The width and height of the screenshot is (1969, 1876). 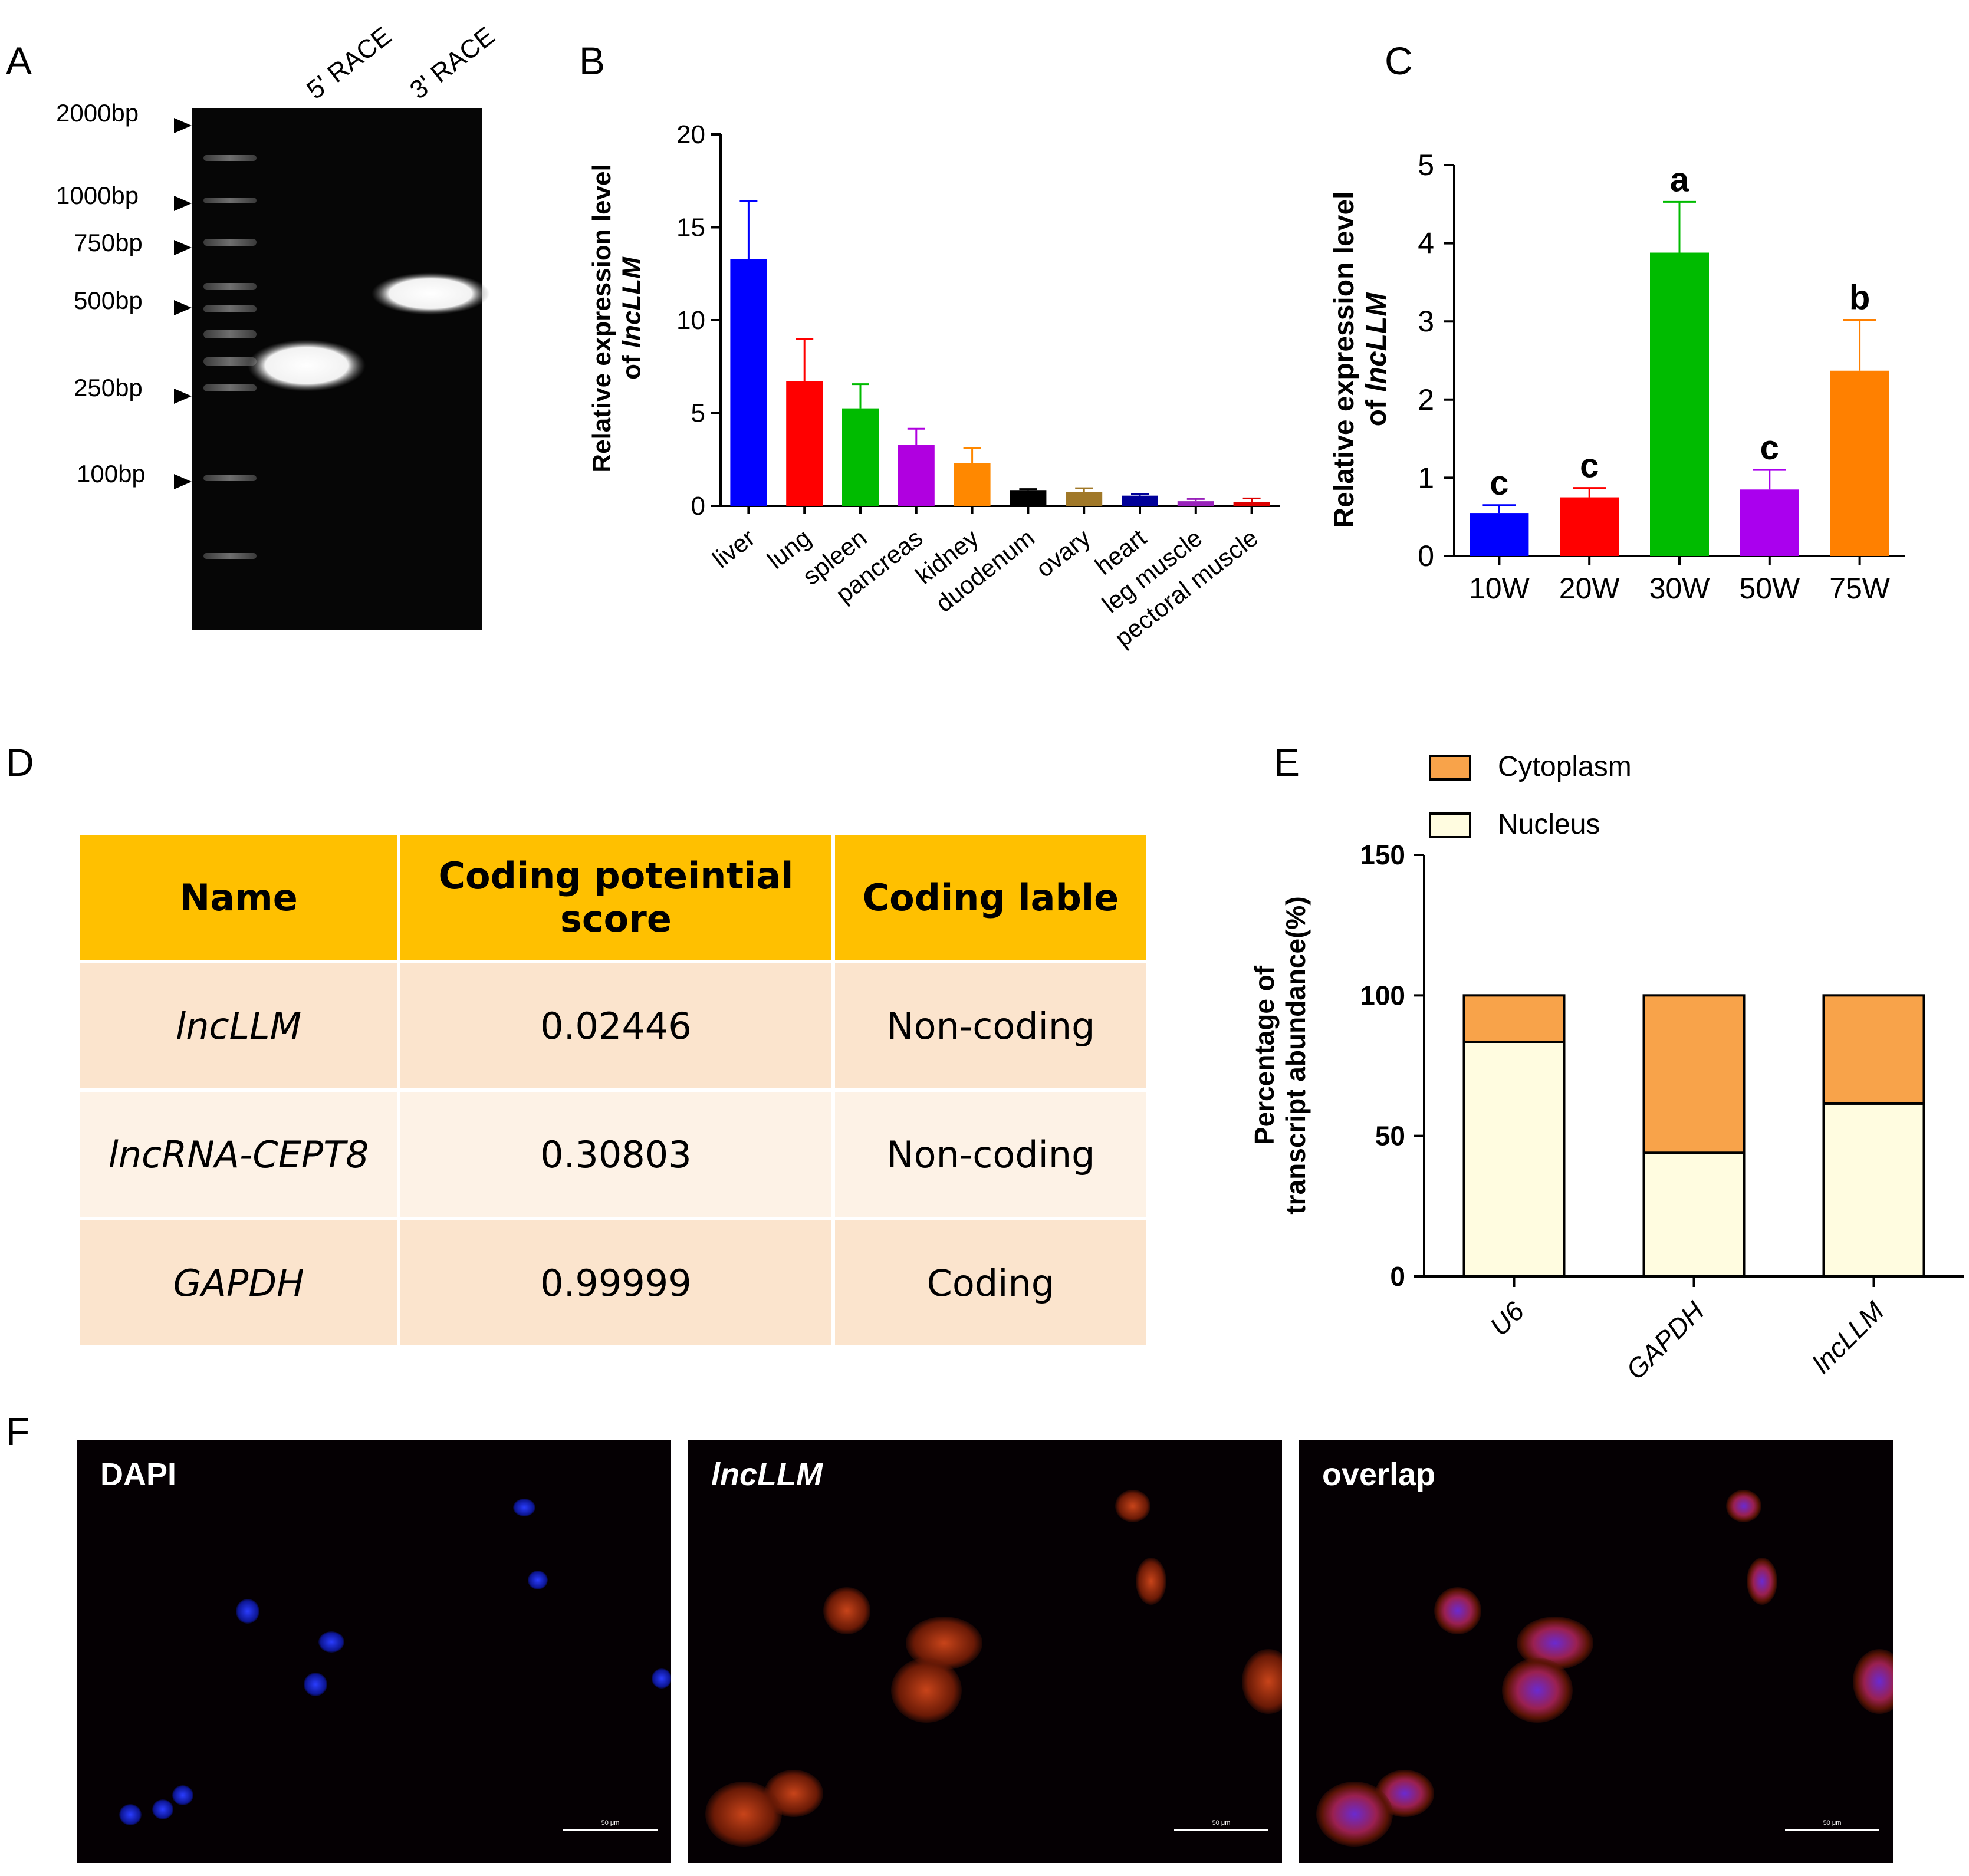 What do you see at coordinates (1295, 1055) in the screenshot?
I see `y-axis-label-line2: transcript abundance(%)` at bounding box center [1295, 1055].